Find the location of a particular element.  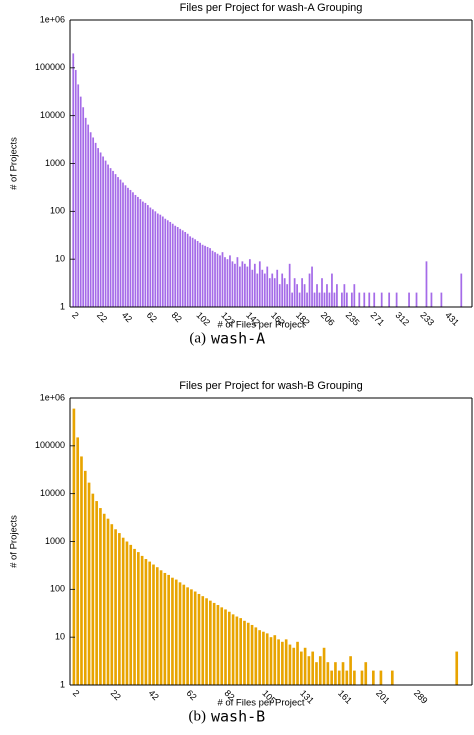

x-tick-label: 206 is located at coordinates (328, 319).